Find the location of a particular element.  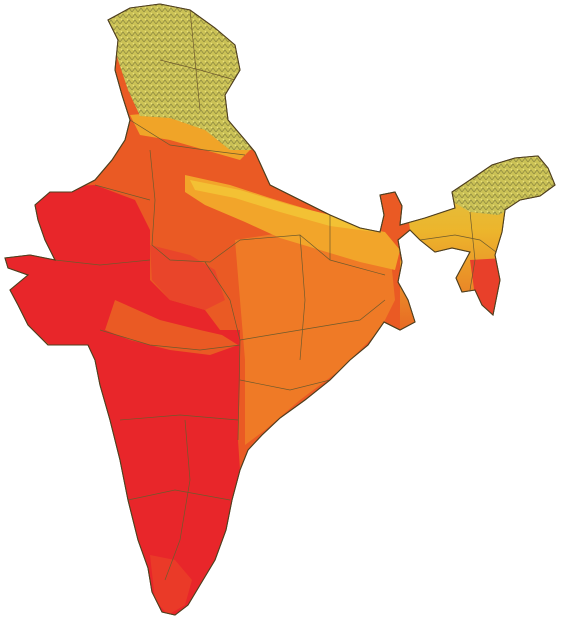

zone-high-south-tip is located at coordinates (171, 585).